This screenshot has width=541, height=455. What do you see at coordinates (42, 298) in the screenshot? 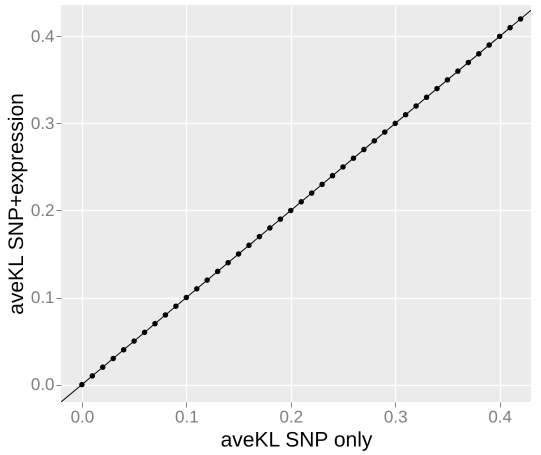
I see `y-tick-label: 0.1` at bounding box center [42, 298].